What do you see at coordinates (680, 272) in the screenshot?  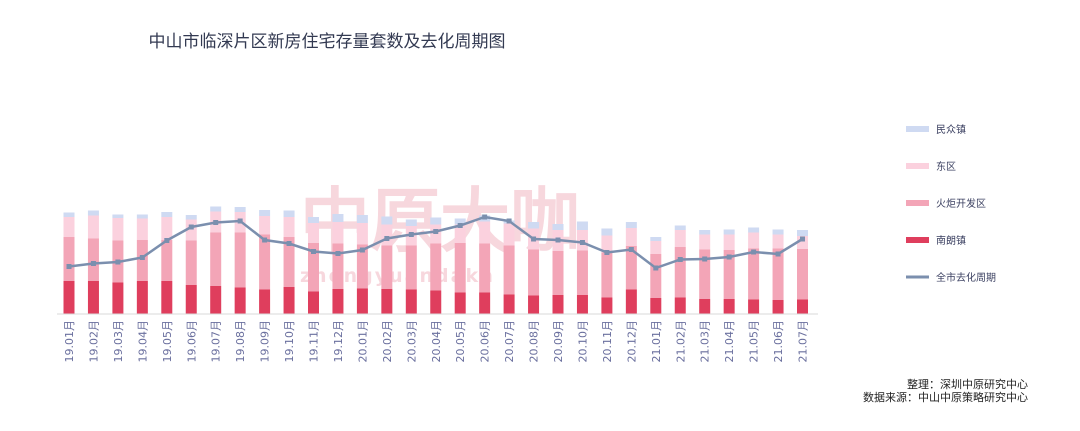 I see `bar-火炬开发区-21.02月` at bounding box center [680, 272].